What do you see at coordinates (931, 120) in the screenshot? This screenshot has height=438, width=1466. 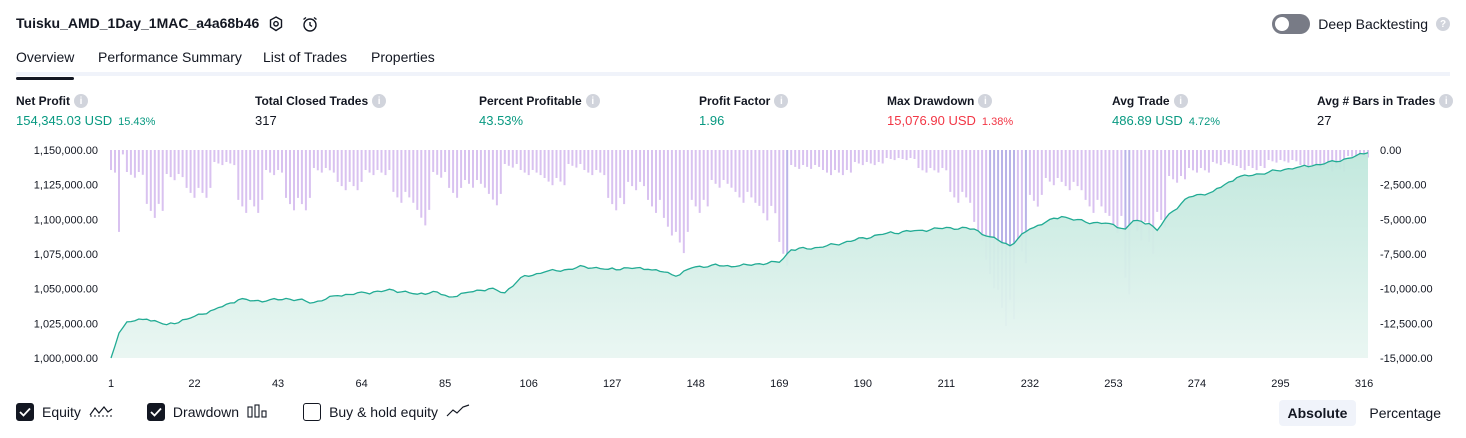 I see `metric-value: 15,076.90 USD` at bounding box center [931, 120].